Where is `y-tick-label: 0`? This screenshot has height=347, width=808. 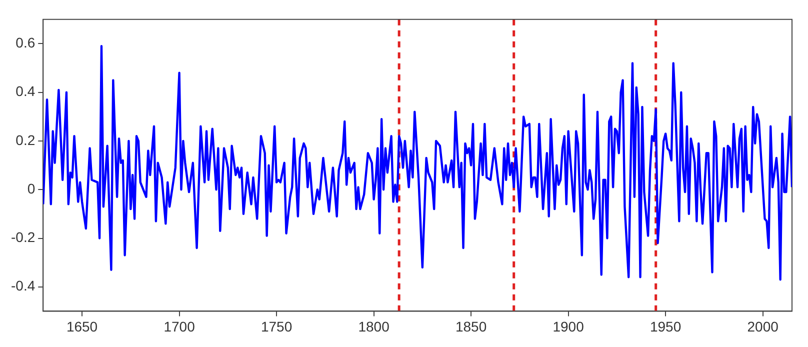 y-tick-label: 0 is located at coordinates (31, 188).